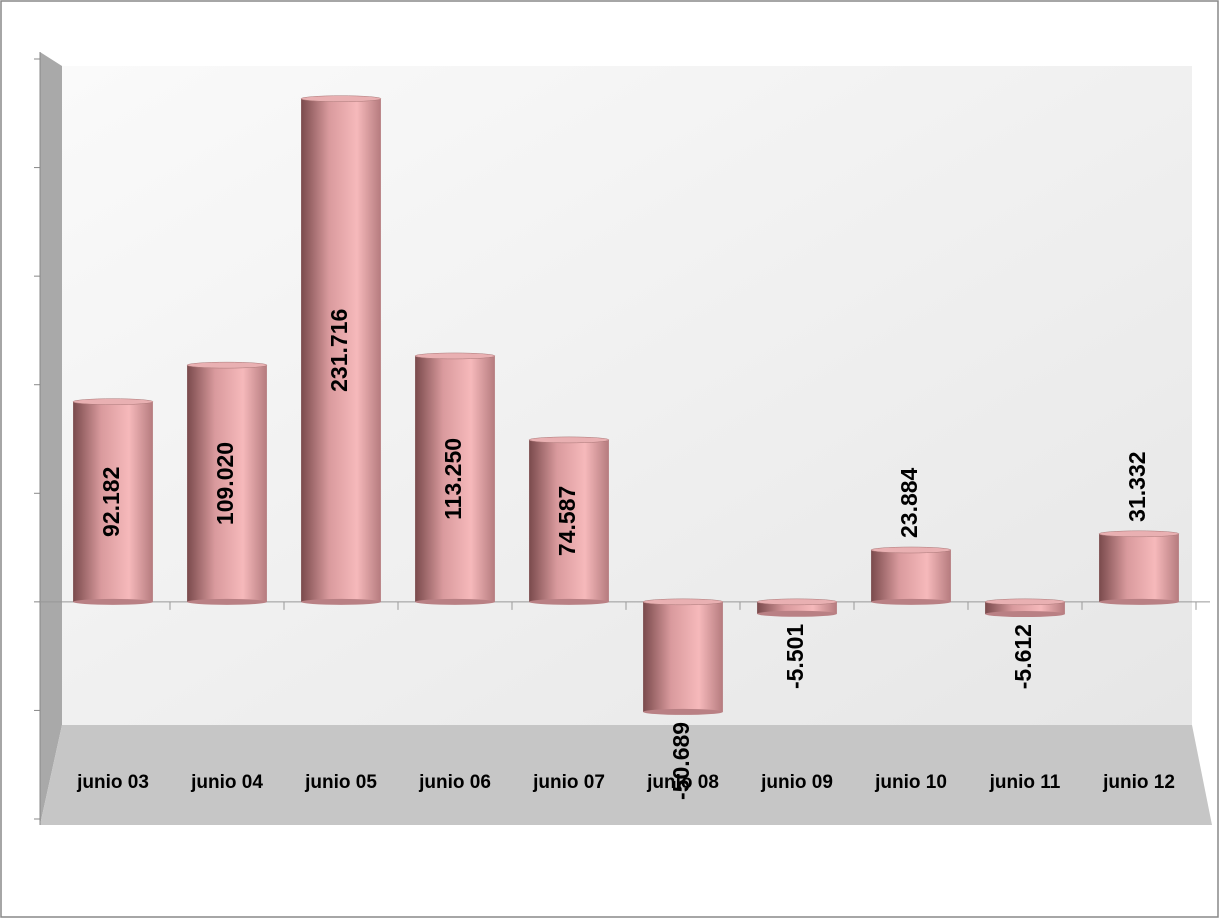  Describe the element at coordinates (1025, 782) in the screenshot. I see `x-tick-label: junio 11` at that location.